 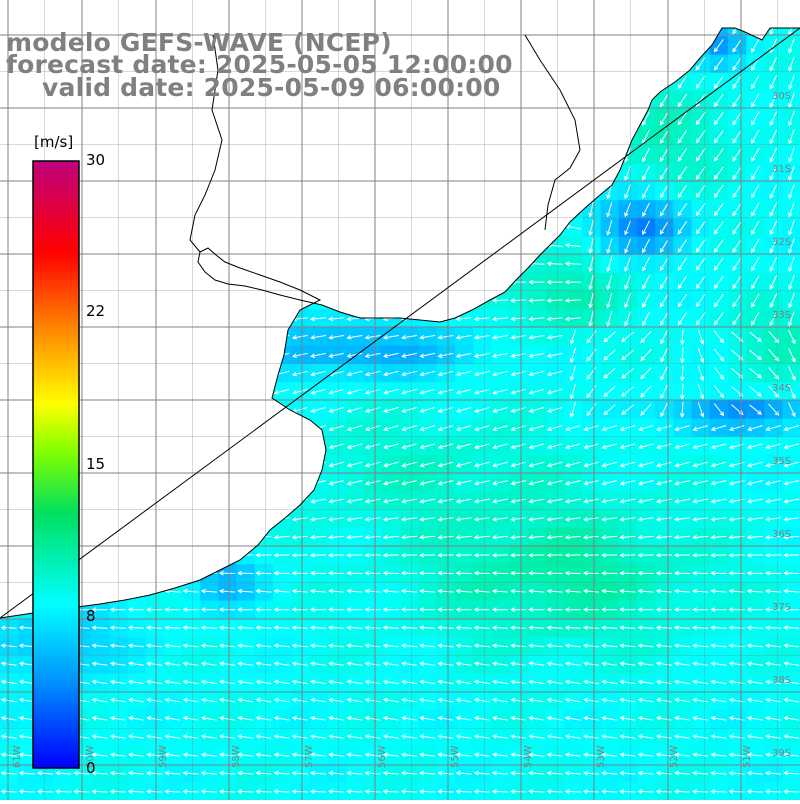 I want to click on longitude-label: 54W, so click(x=528, y=756).